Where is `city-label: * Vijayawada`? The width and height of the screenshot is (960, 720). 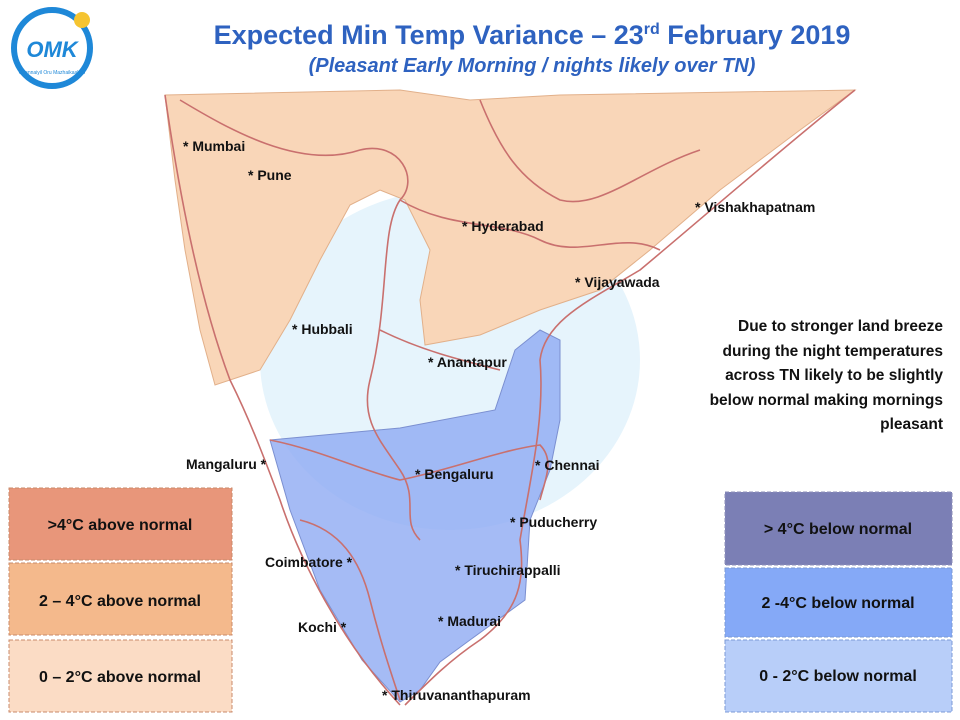
city-label: * Vijayawada is located at coordinates (617, 282).